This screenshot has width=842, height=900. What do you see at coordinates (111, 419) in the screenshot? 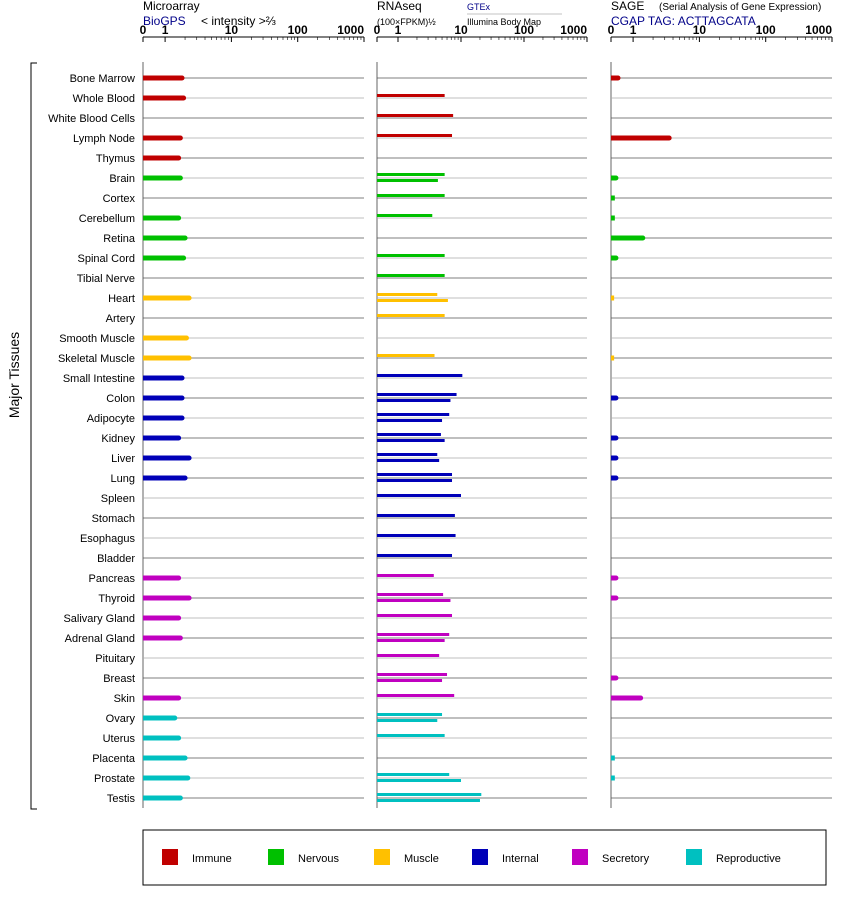
I see `tissue-label: Adipocyte` at bounding box center [111, 419].